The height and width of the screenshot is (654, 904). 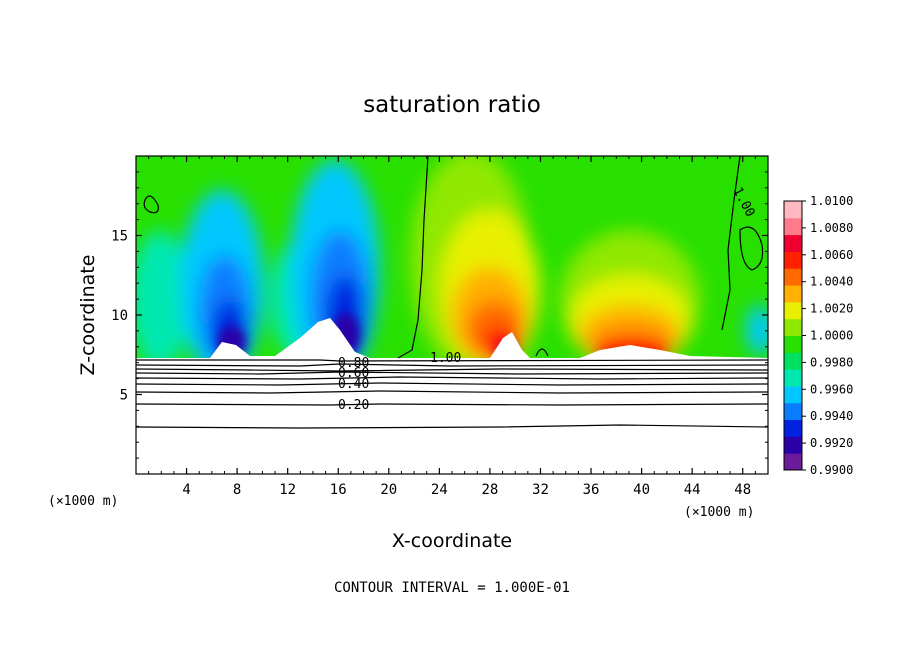 I want to click on colorbar-label-0.9960: 0.9960, so click(x=831, y=389).